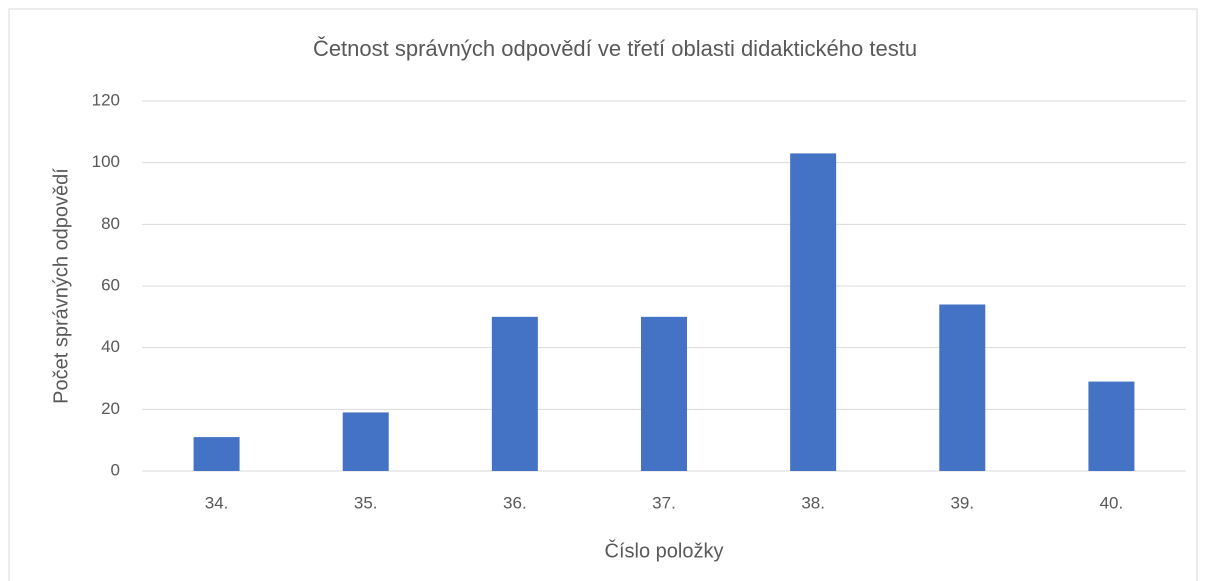 The width and height of the screenshot is (1205, 581). What do you see at coordinates (110, 223) in the screenshot?
I see `y-tick-label: 80` at bounding box center [110, 223].